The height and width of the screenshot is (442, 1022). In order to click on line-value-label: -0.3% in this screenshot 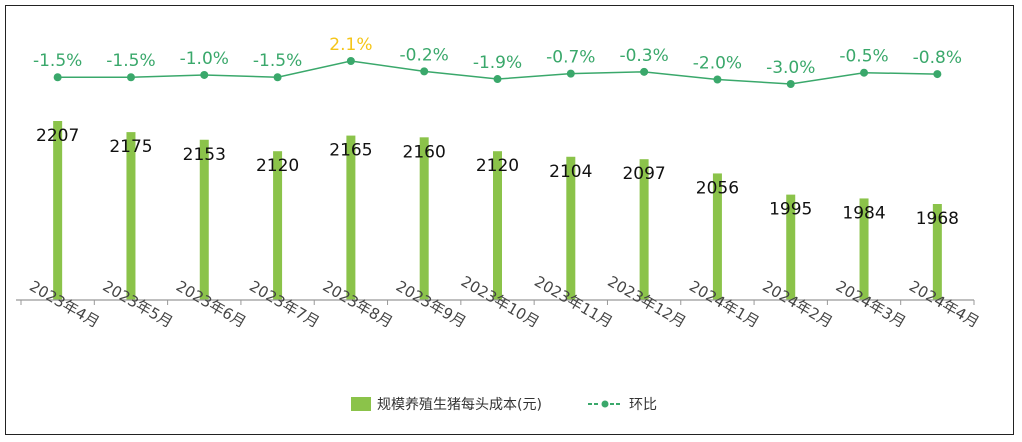, I will do `click(643, 56)`.